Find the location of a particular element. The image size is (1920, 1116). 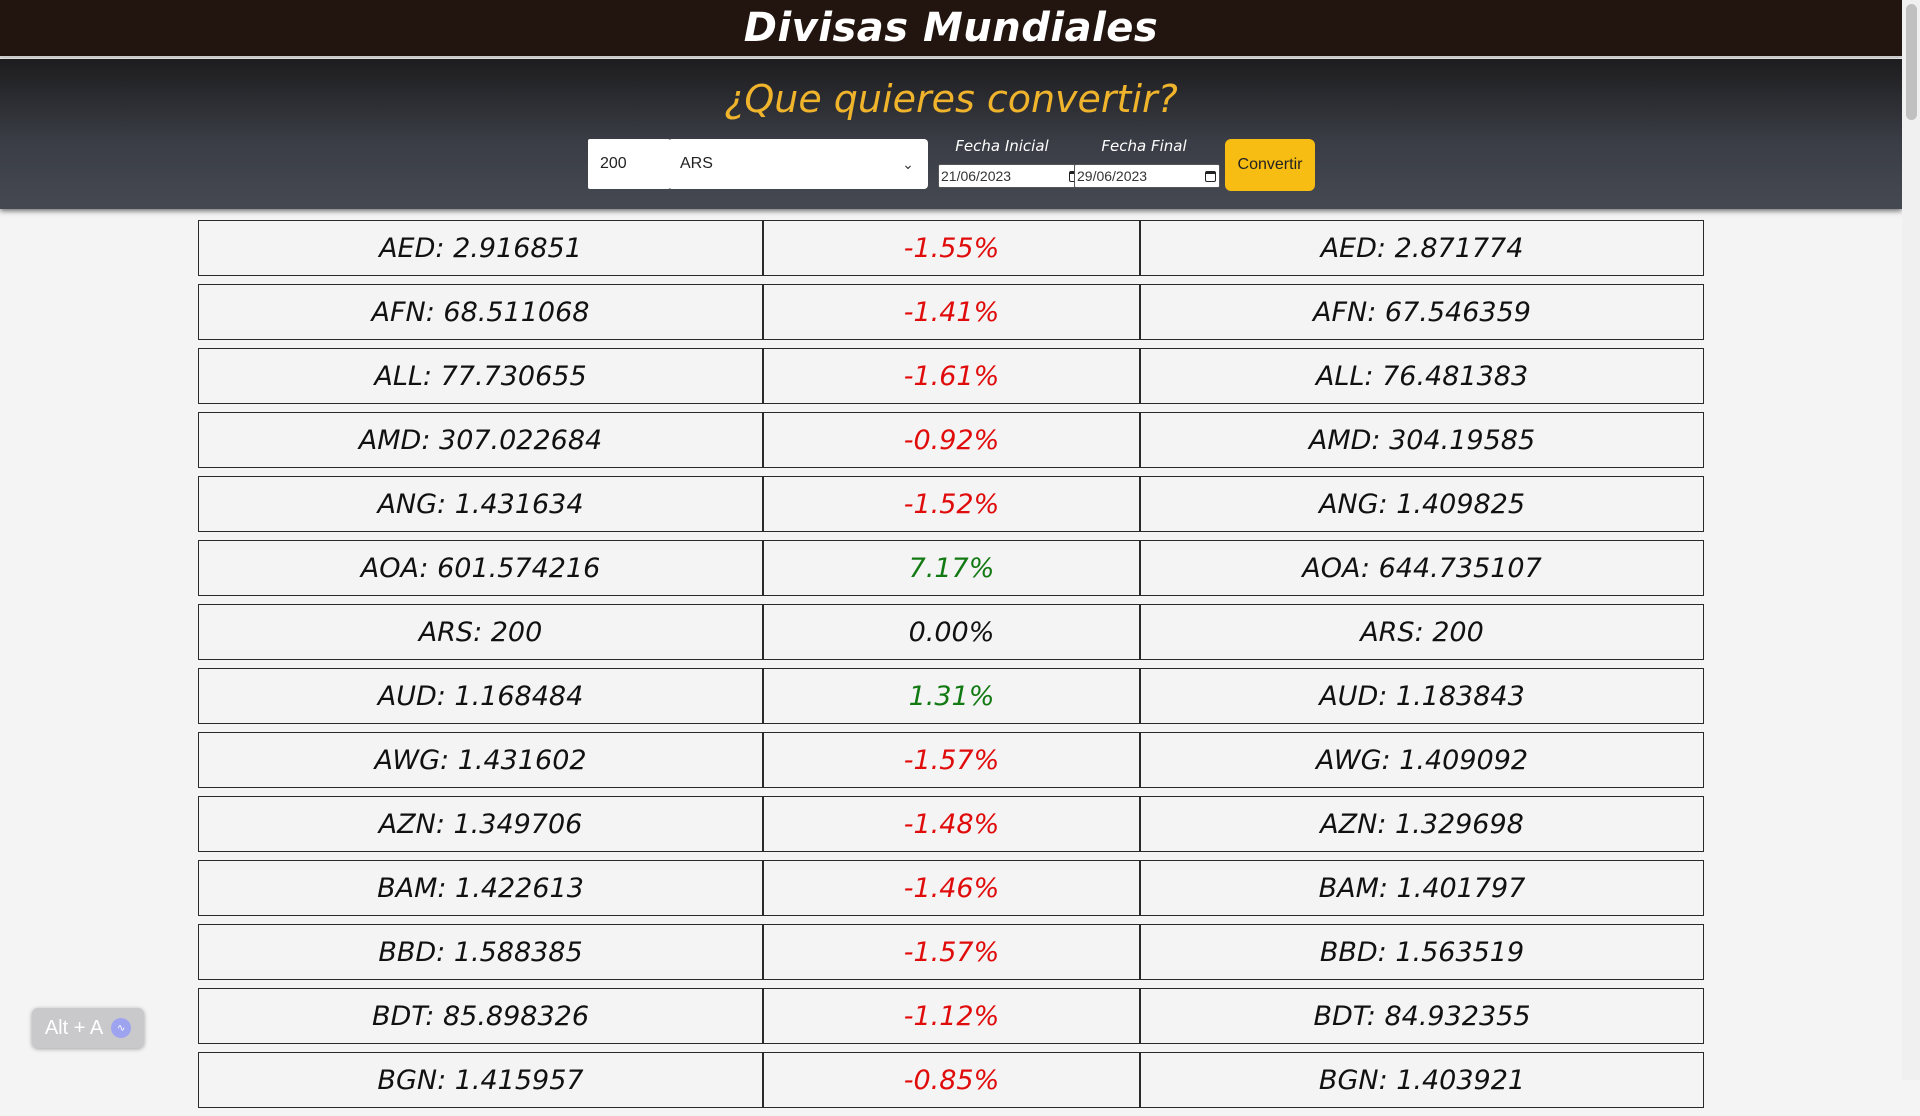

rate-change-cell: 1.31% is located at coordinates (951, 696).